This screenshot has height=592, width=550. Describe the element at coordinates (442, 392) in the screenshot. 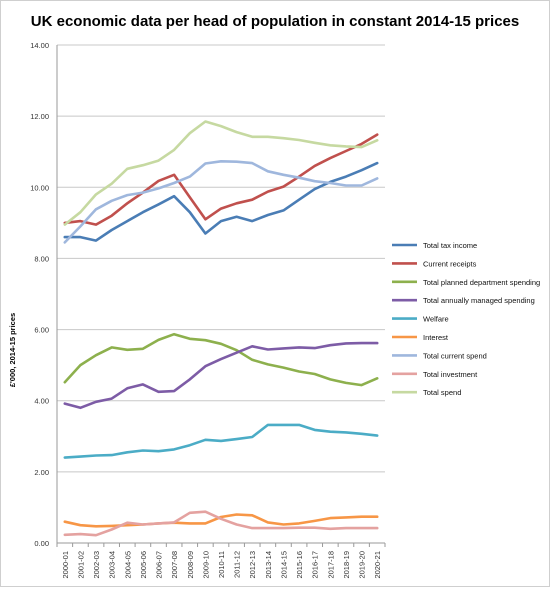

I see `legend-label-total-spend: Total spend` at that location.